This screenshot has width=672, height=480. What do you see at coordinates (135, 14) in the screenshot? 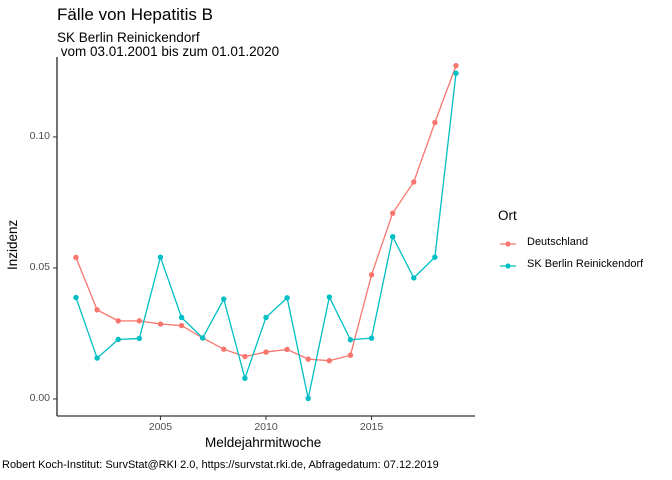
I see `chart-title: Fälle von Hepatitis B` at bounding box center [135, 14].